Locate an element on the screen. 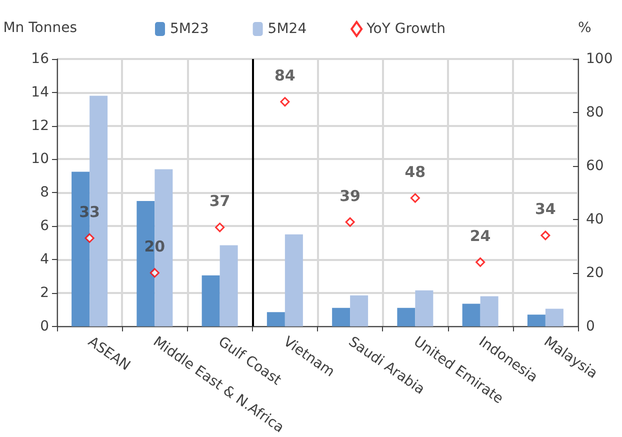 This screenshot has height=437, width=622. data-label: 34 is located at coordinates (545, 209).